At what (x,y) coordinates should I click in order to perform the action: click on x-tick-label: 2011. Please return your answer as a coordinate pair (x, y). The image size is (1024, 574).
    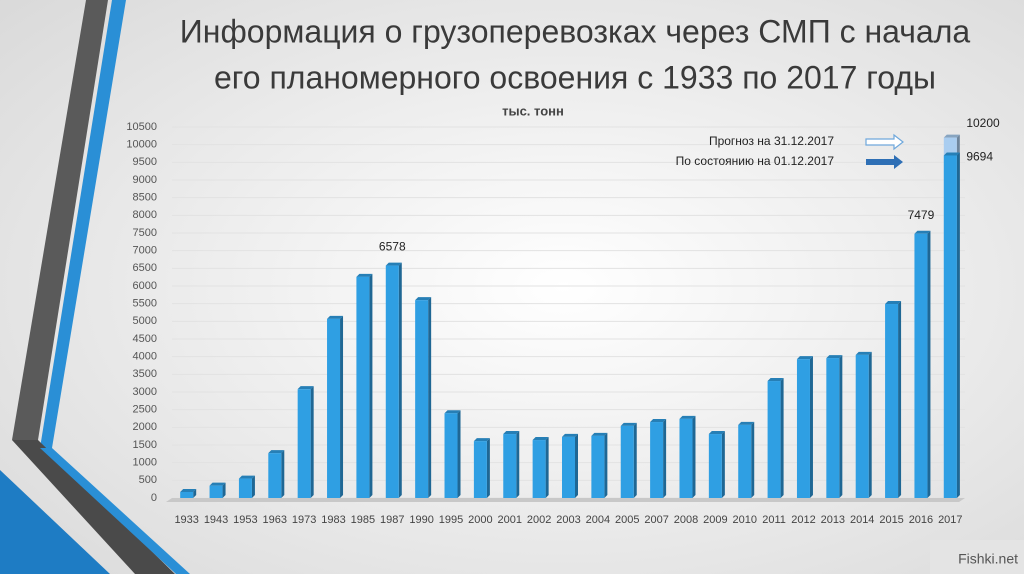
    Looking at the image, I should click on (774, 520).